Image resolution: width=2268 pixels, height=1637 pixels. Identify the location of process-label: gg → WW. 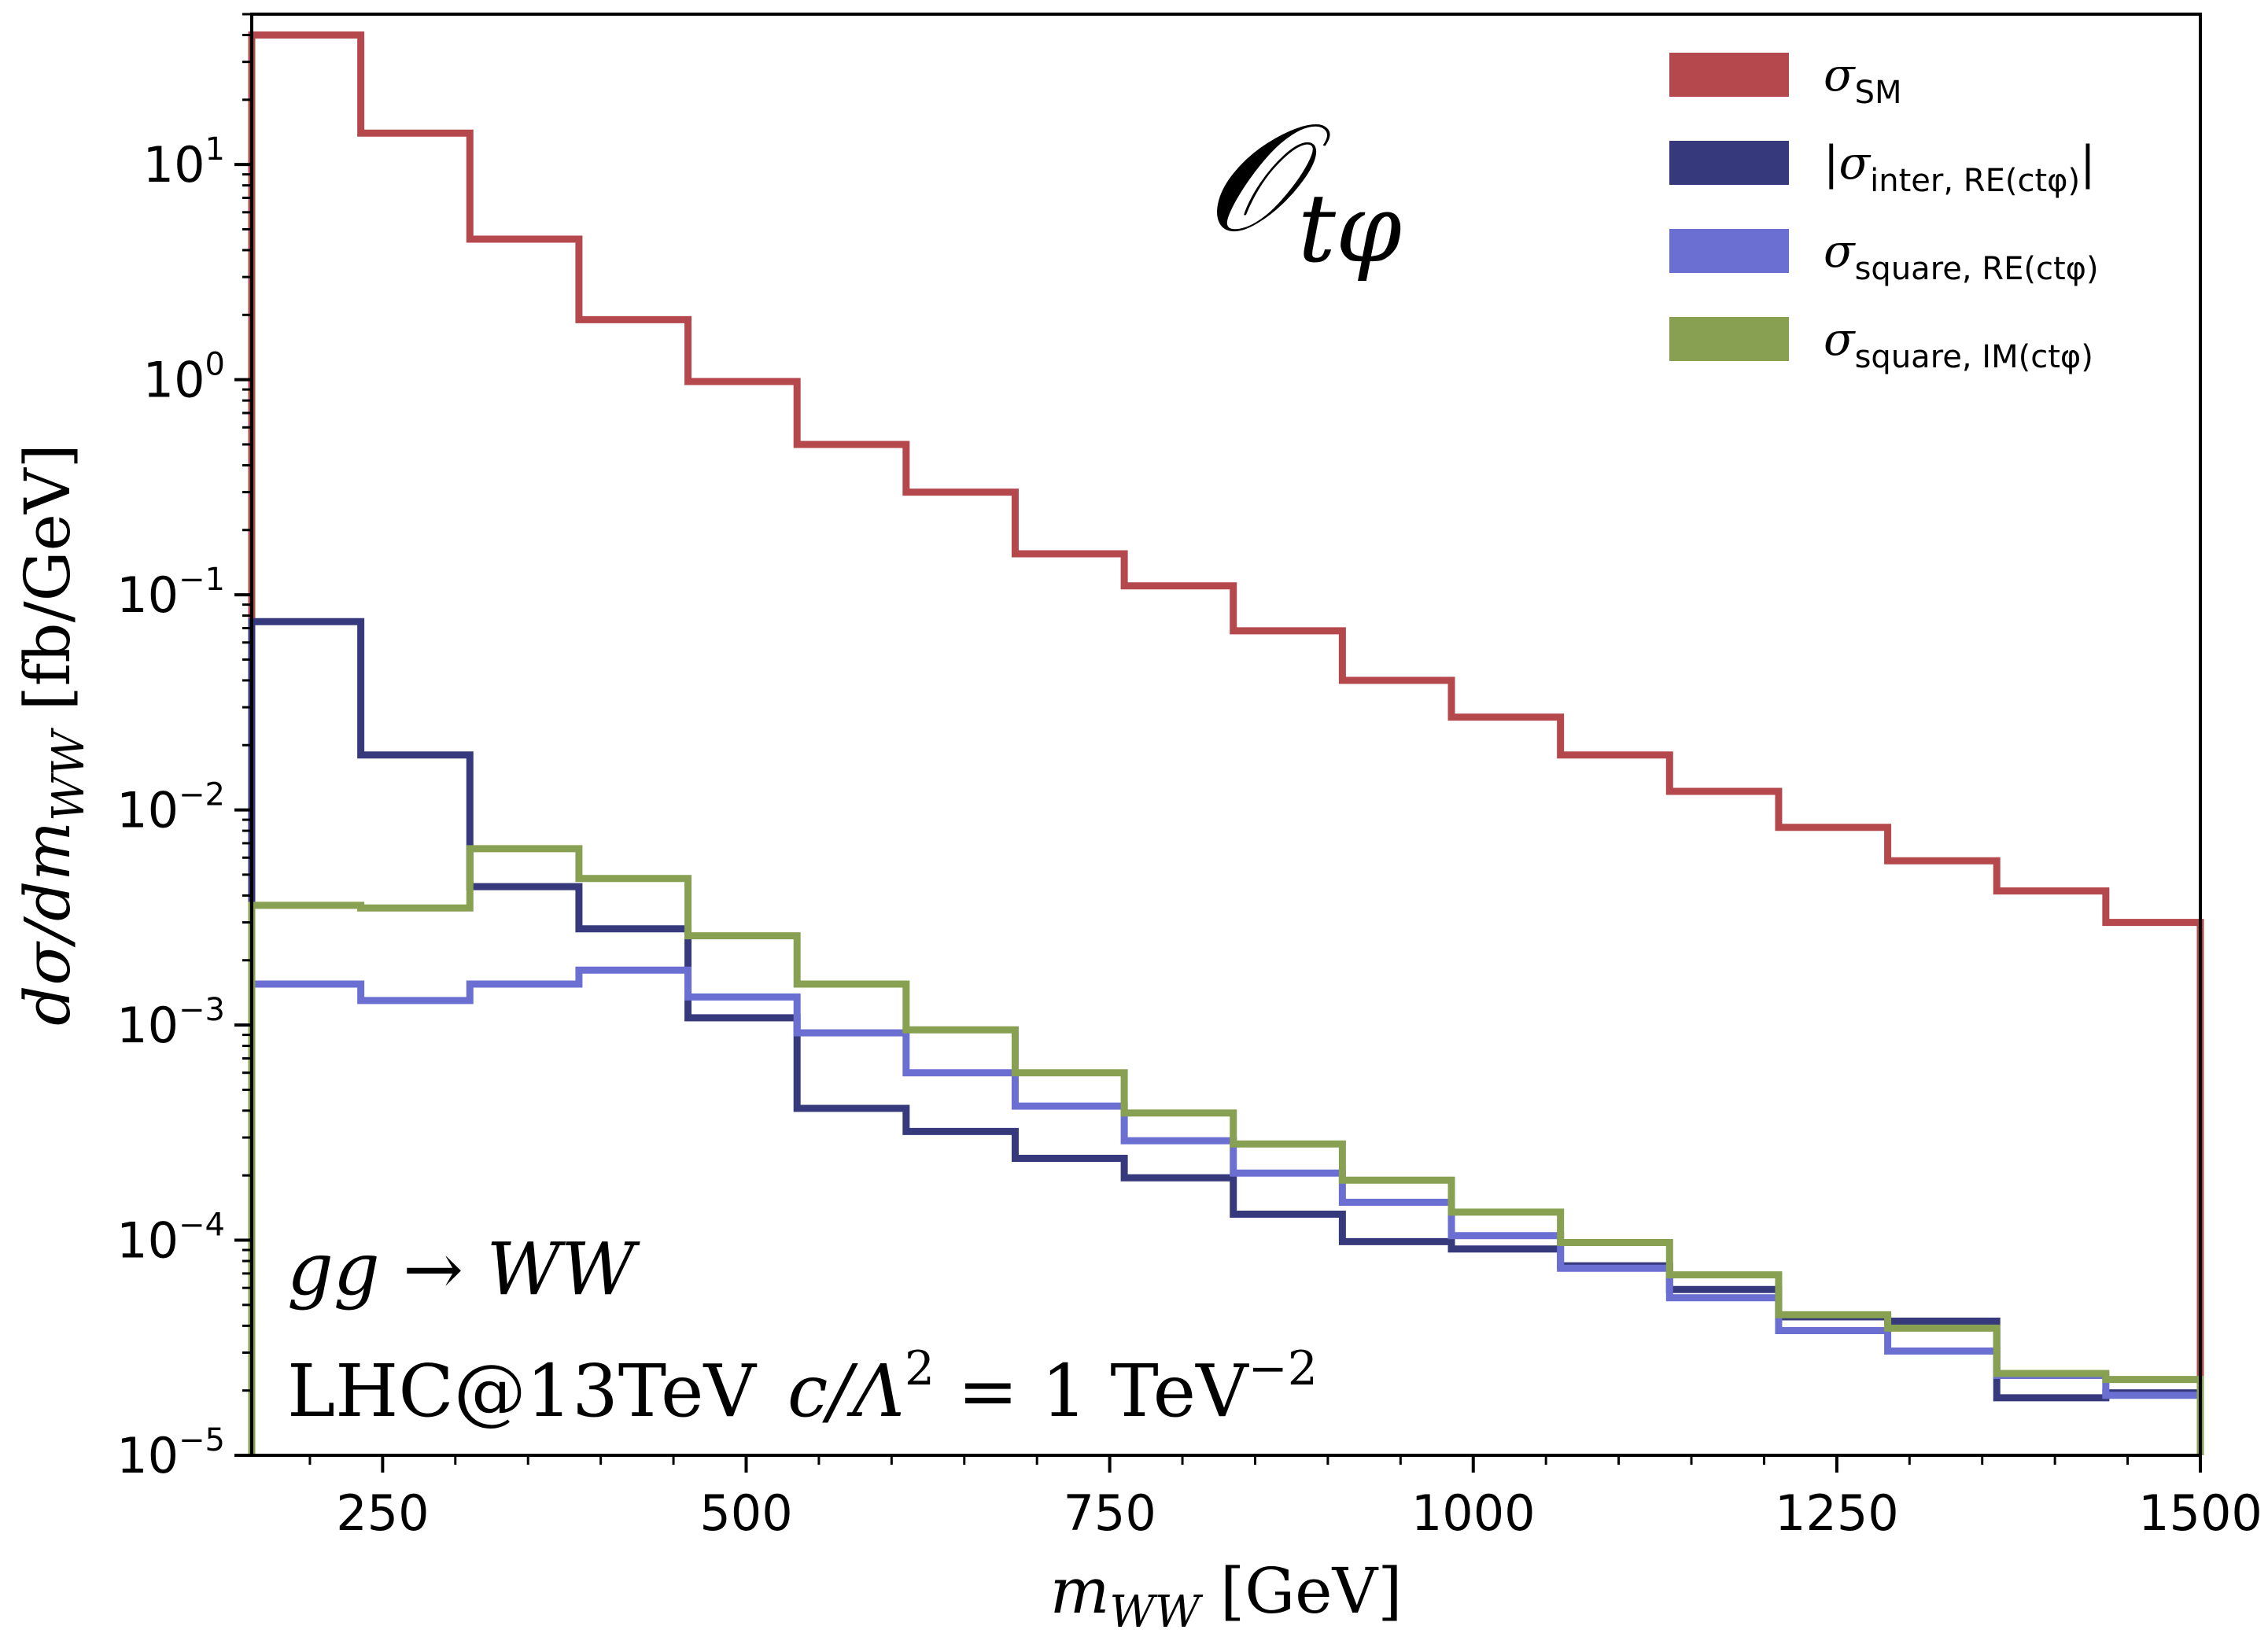
(463, 1269).